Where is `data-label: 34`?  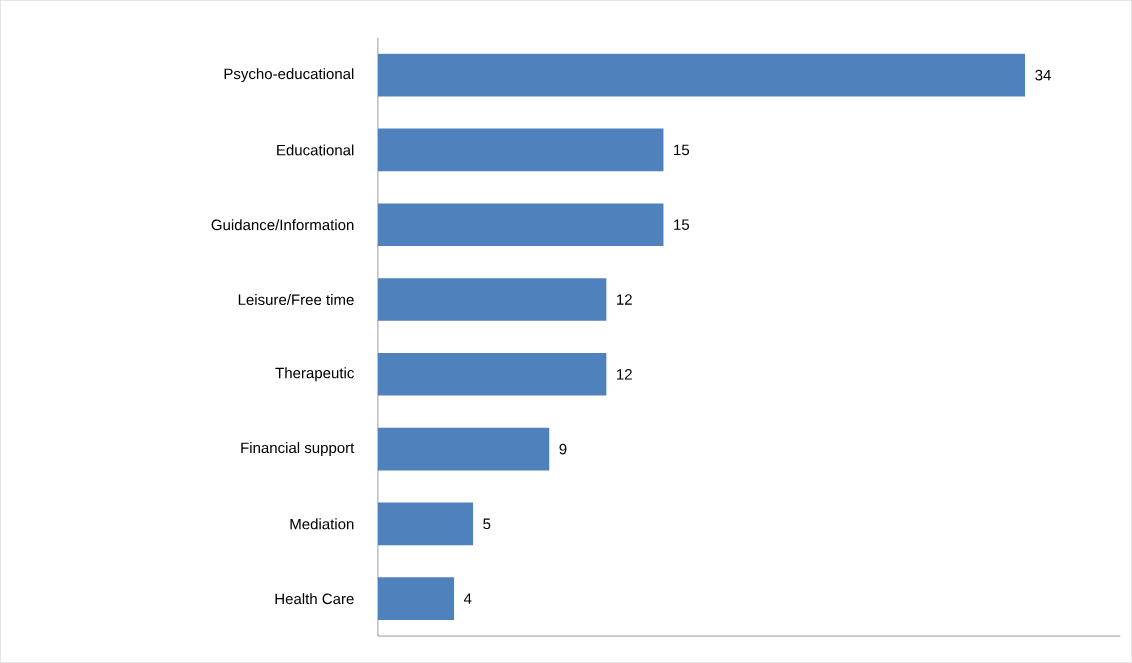
data-label: 34 is located at coordinates (1043, 75).